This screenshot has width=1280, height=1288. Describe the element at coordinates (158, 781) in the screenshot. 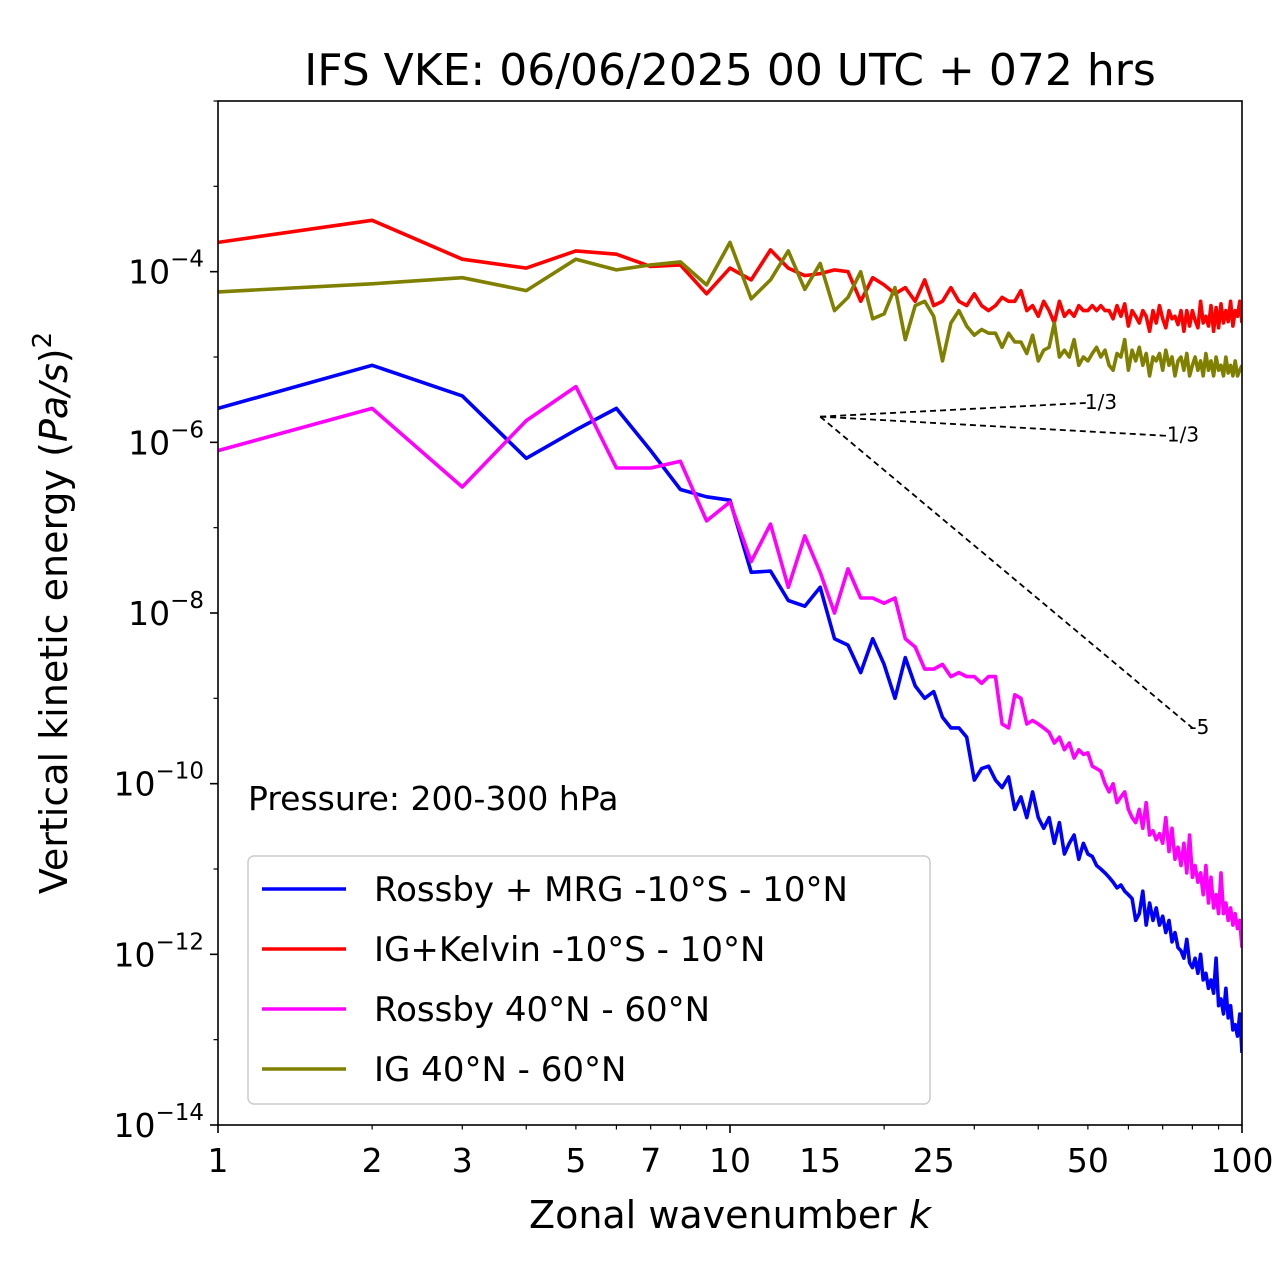

I see `y-tick-label: 10⁻¹⁰` at that location.